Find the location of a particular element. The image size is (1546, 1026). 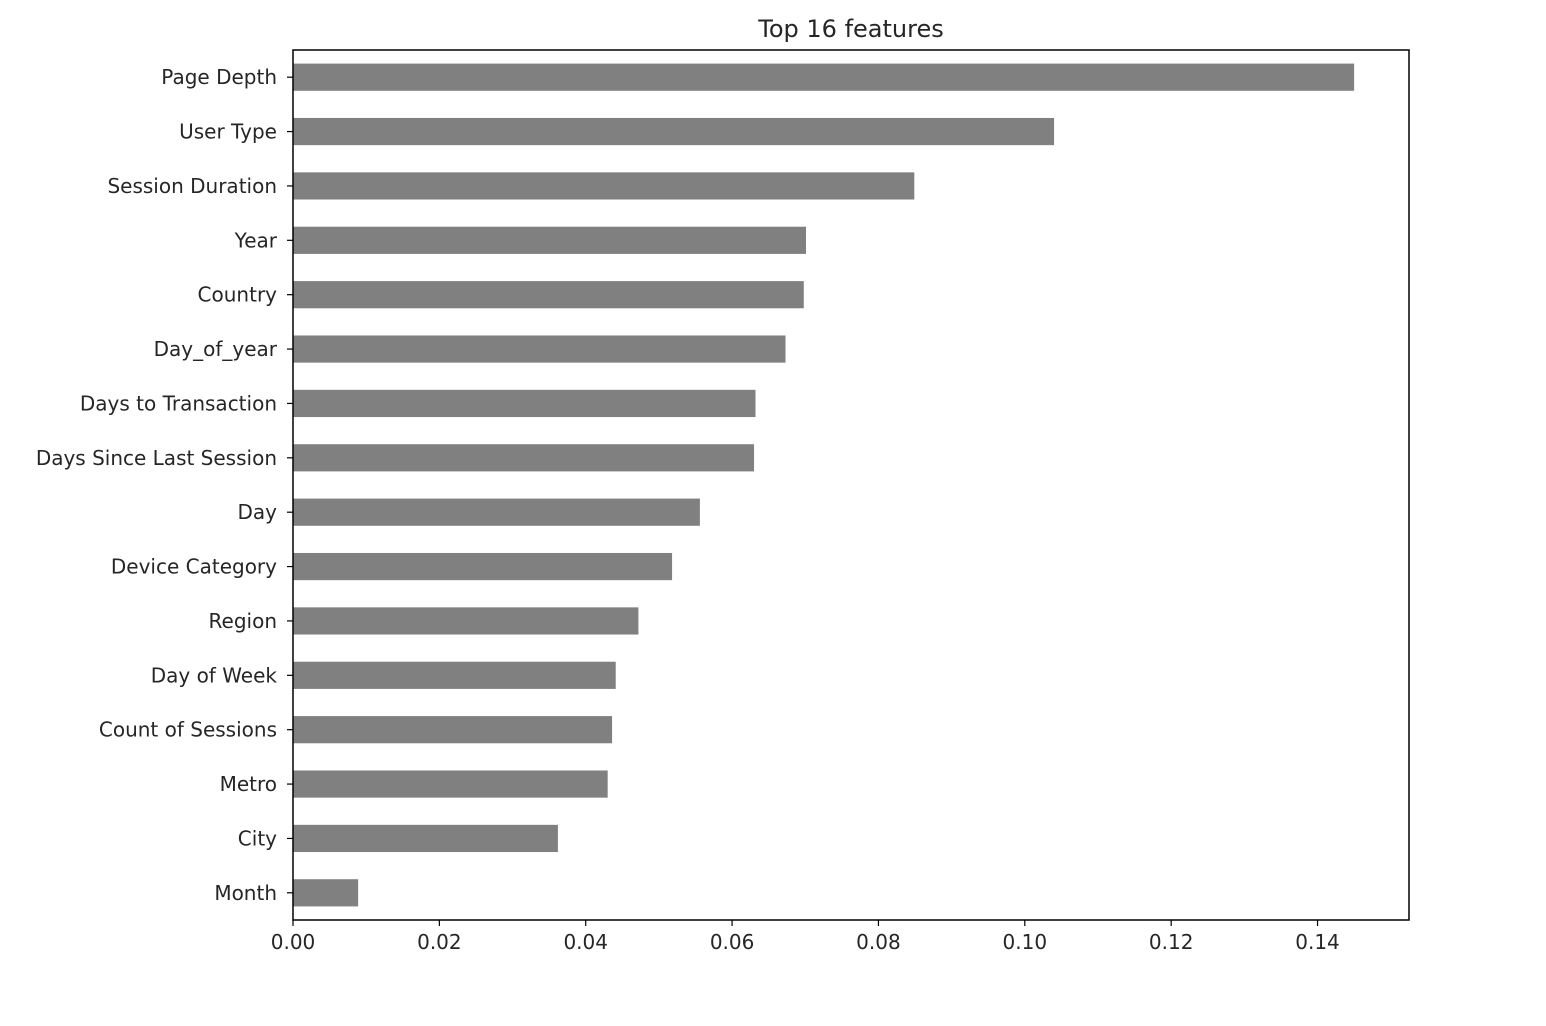

bar-session-duration is located at coordinates (604, 186).